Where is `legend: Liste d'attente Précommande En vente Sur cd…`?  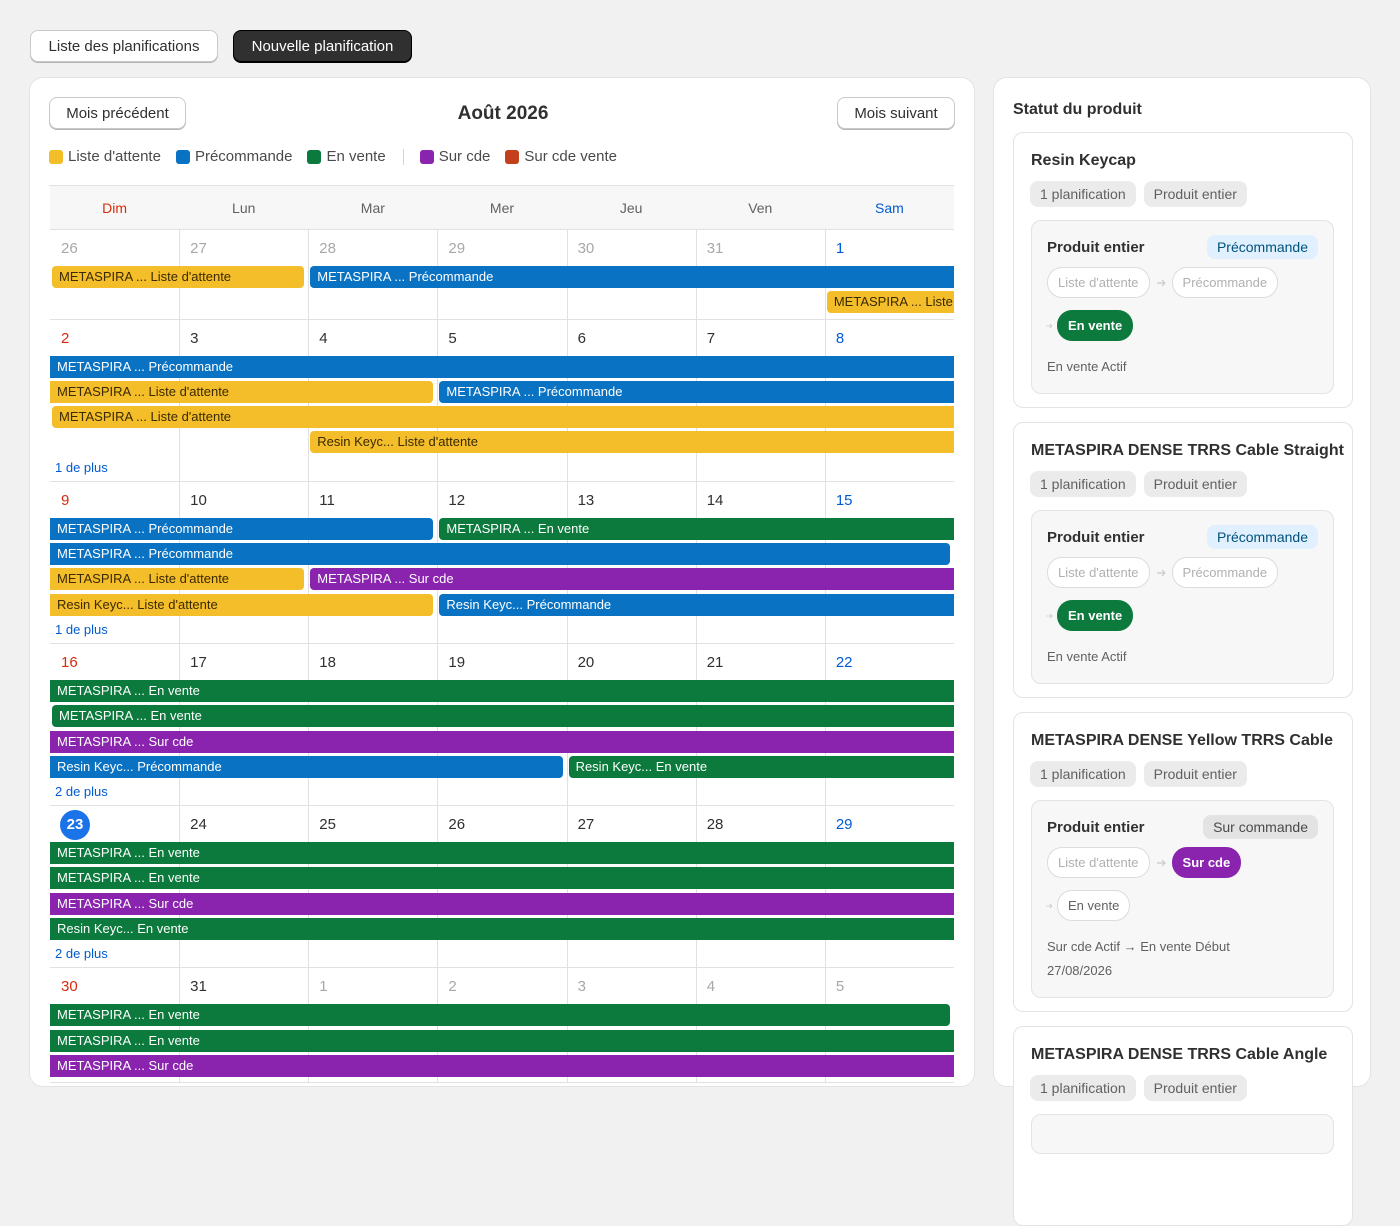
legend: Liste d'attente Précommande En vente Sur cd… is located at coordinates (340, 156).